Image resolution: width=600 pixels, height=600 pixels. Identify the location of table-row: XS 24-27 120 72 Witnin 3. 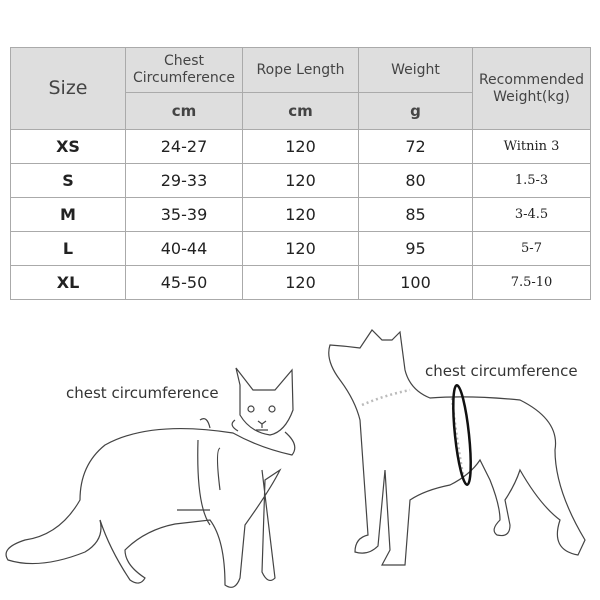
(300, 146).